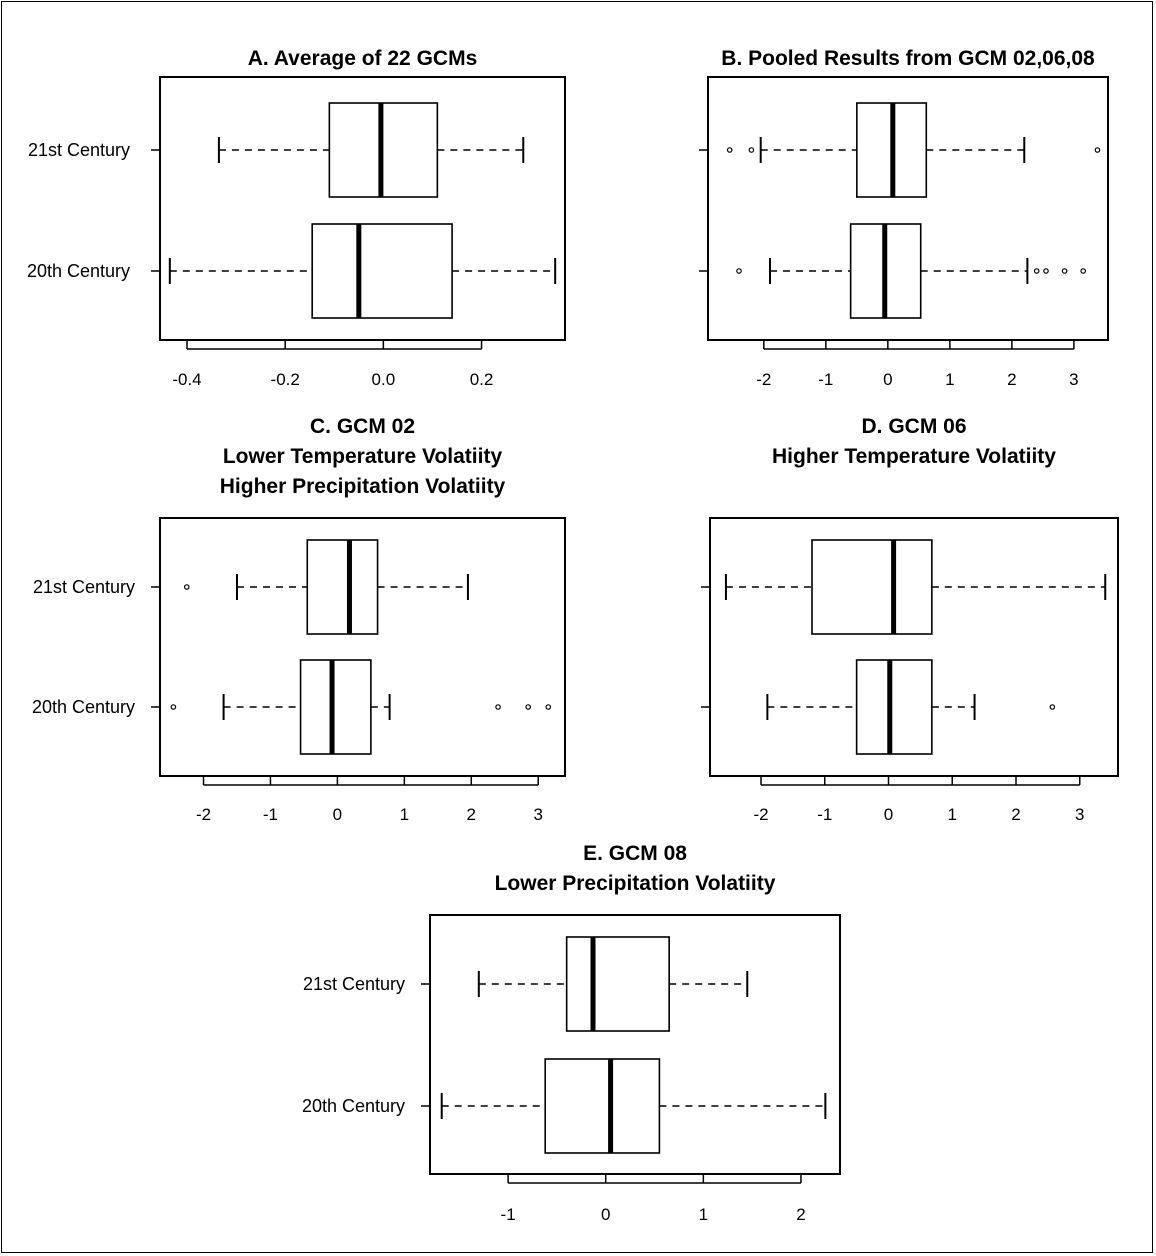  What do you see at coordinates (285, 379) in the screenshot?
I see `x-tick-label: -0.2` at bounding box center [285, 379].